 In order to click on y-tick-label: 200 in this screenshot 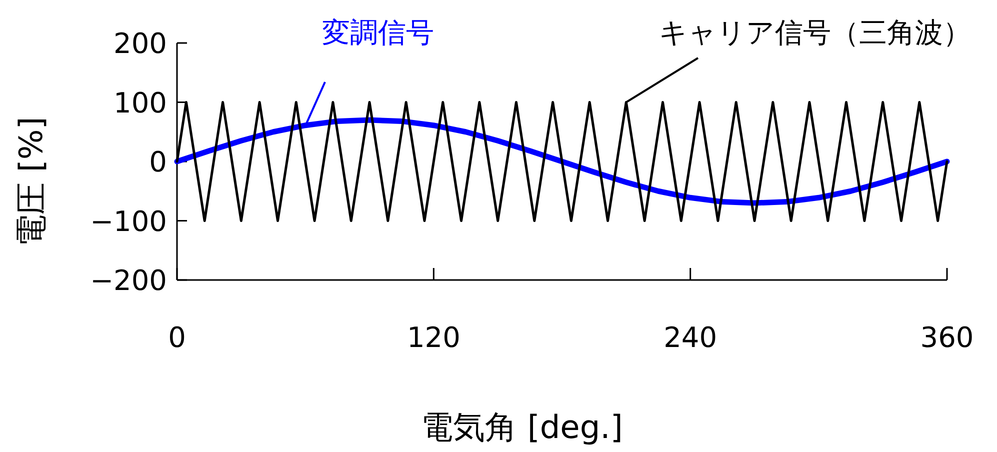, I will do `click(140, 43)`.